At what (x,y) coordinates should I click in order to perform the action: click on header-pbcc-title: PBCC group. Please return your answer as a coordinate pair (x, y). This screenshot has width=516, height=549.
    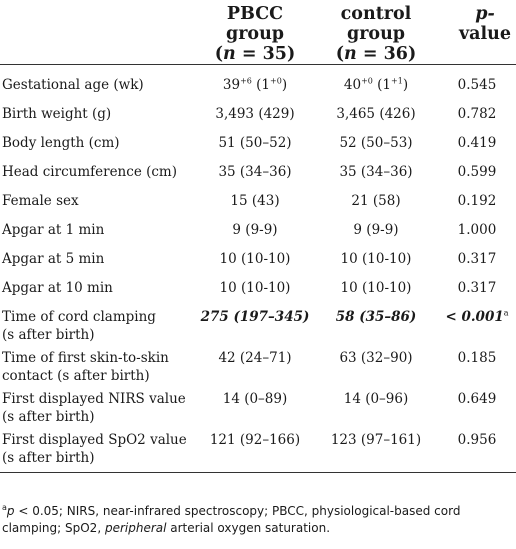
    Looking at the image, I should click on (255, 24).